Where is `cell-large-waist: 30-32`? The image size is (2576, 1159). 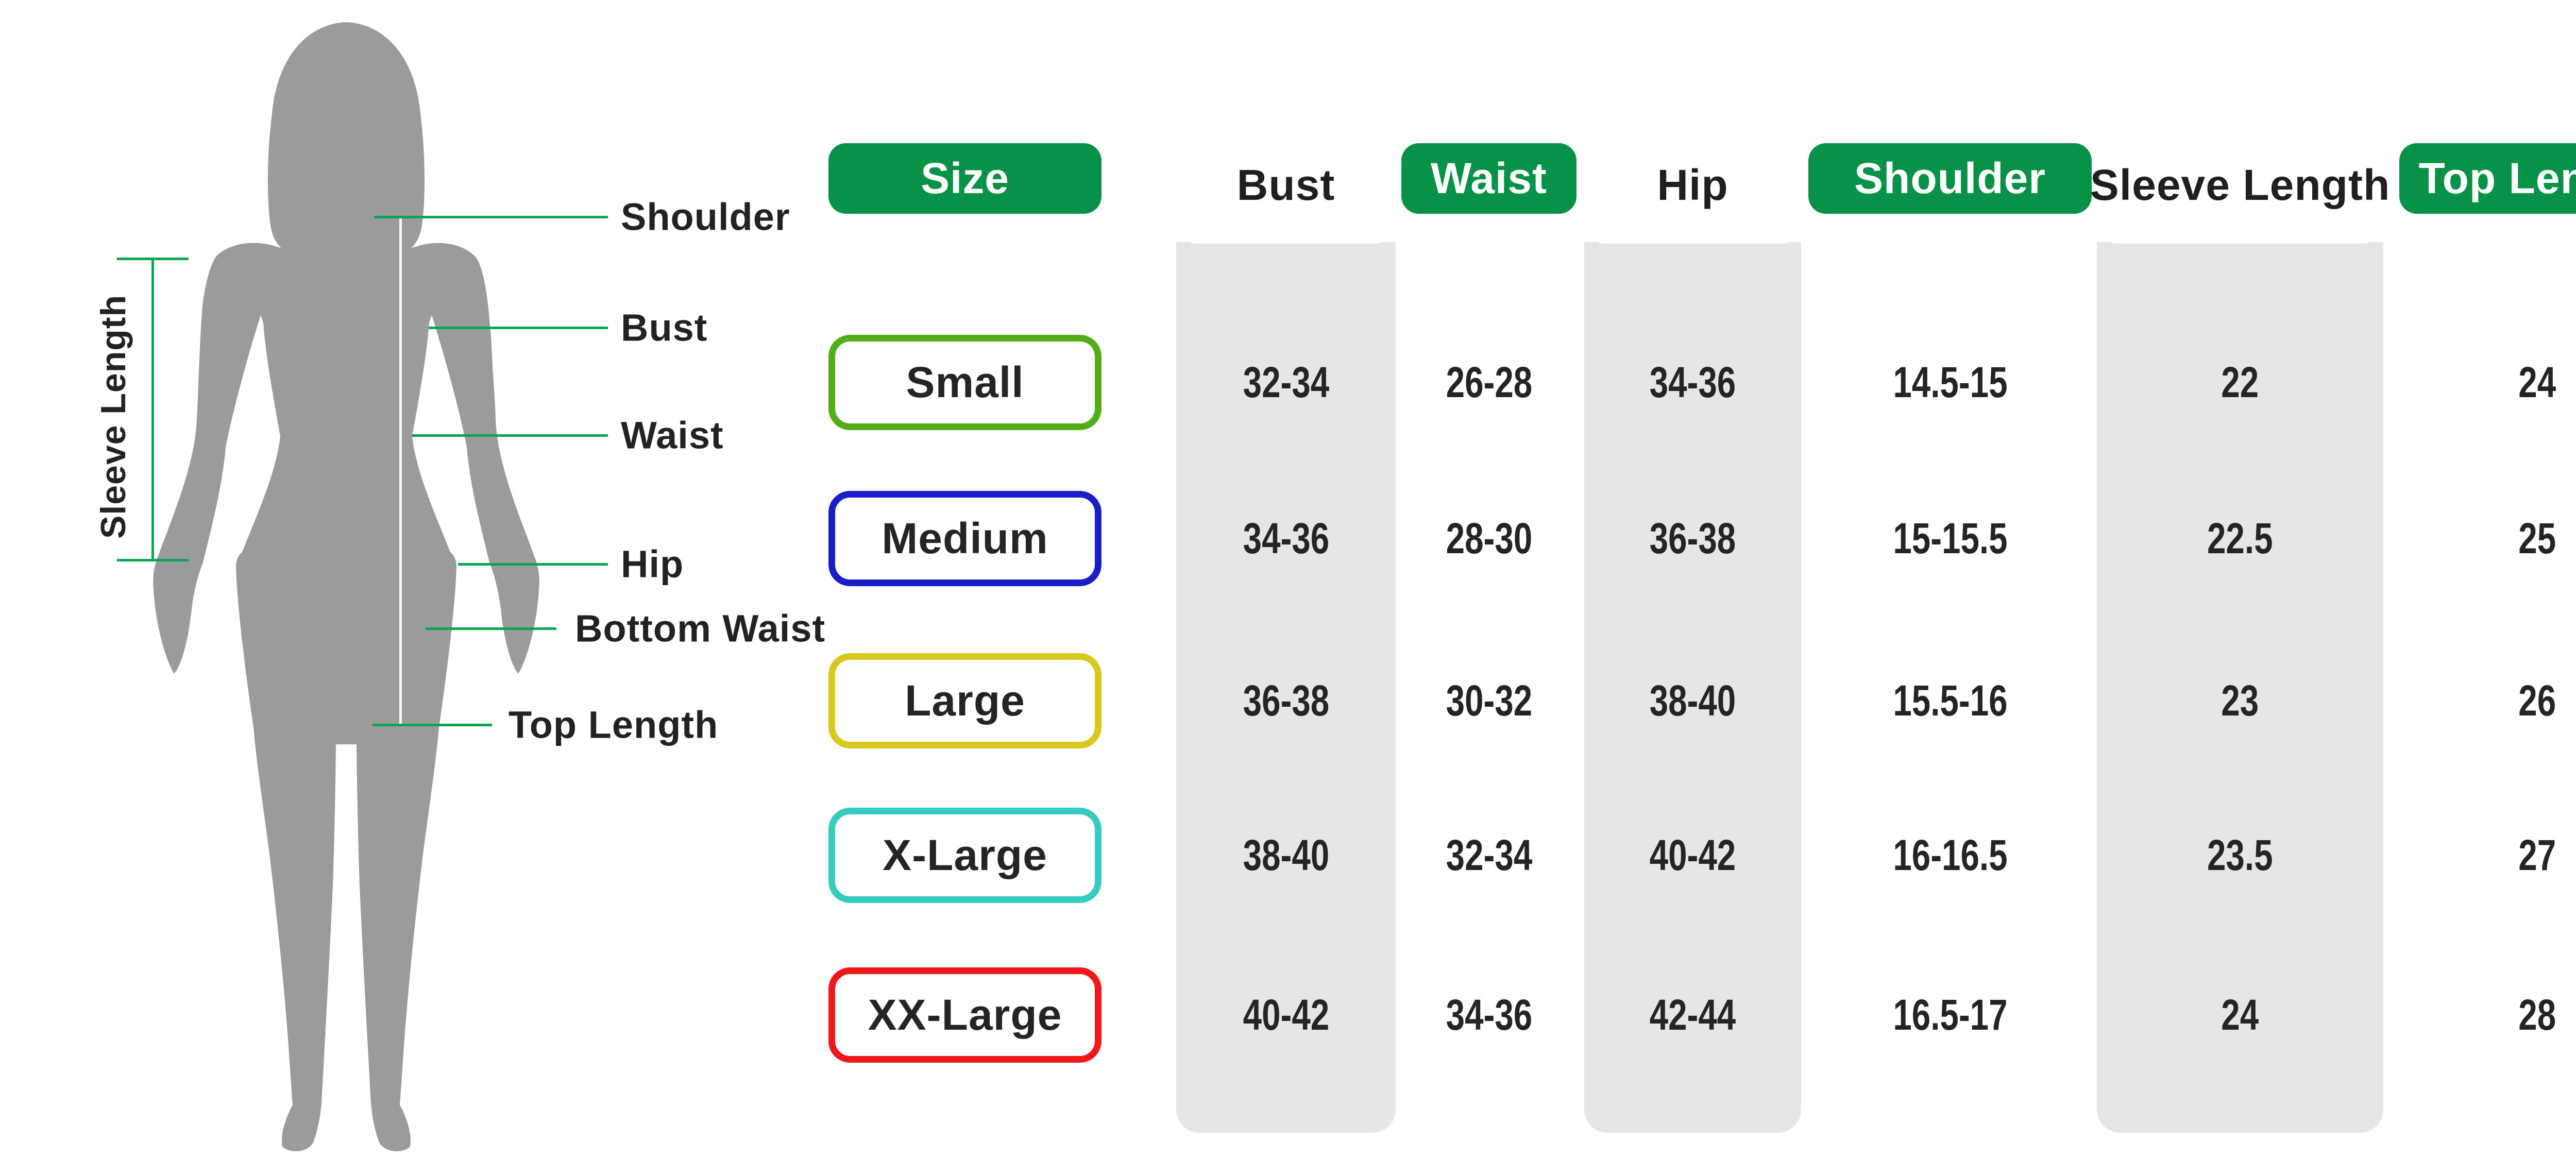
cell-large-waist: 30-32 is located at coordinates (1489, 700).